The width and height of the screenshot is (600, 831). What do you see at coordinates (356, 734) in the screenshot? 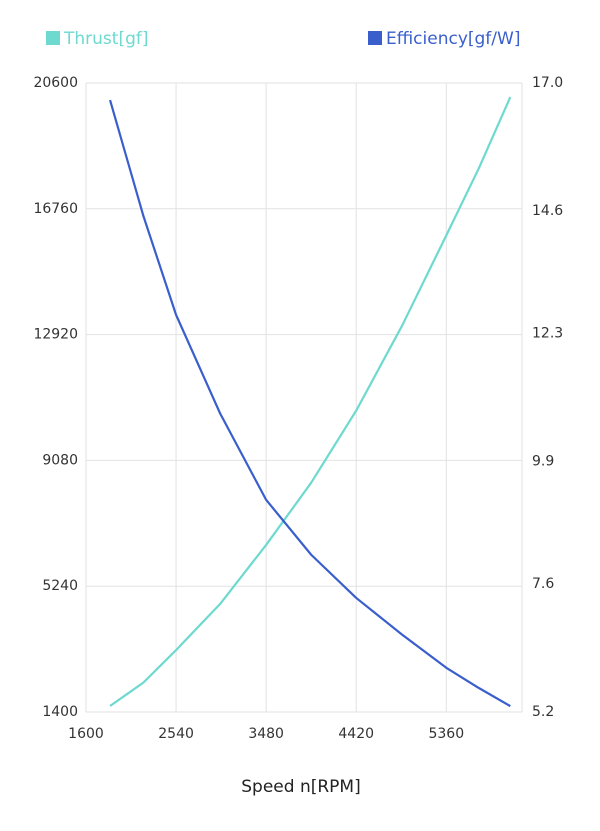
I see `x-tick-label: 4420` at bounding box center [356, 734].